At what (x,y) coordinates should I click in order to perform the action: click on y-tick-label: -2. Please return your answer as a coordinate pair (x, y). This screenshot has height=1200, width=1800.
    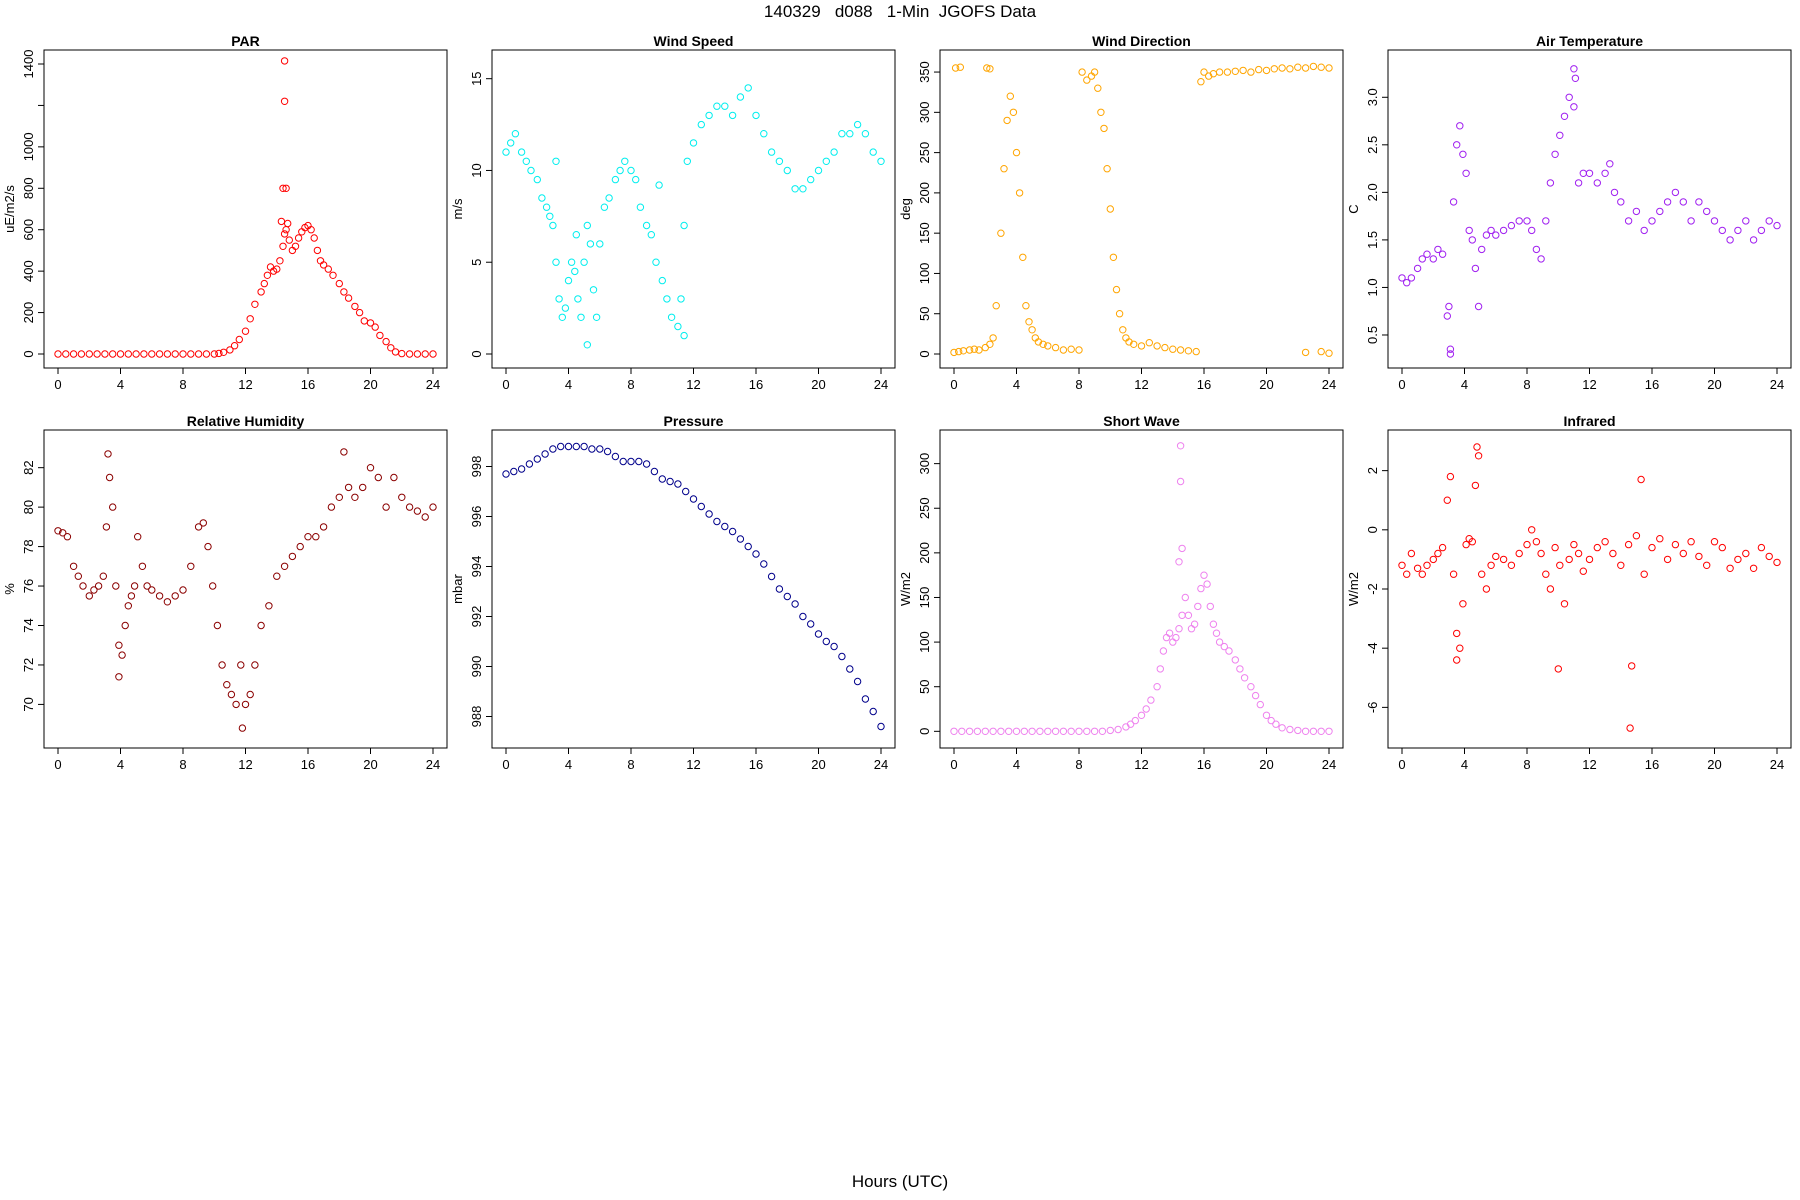
    Looking at the image, I should click on (1372, 589).